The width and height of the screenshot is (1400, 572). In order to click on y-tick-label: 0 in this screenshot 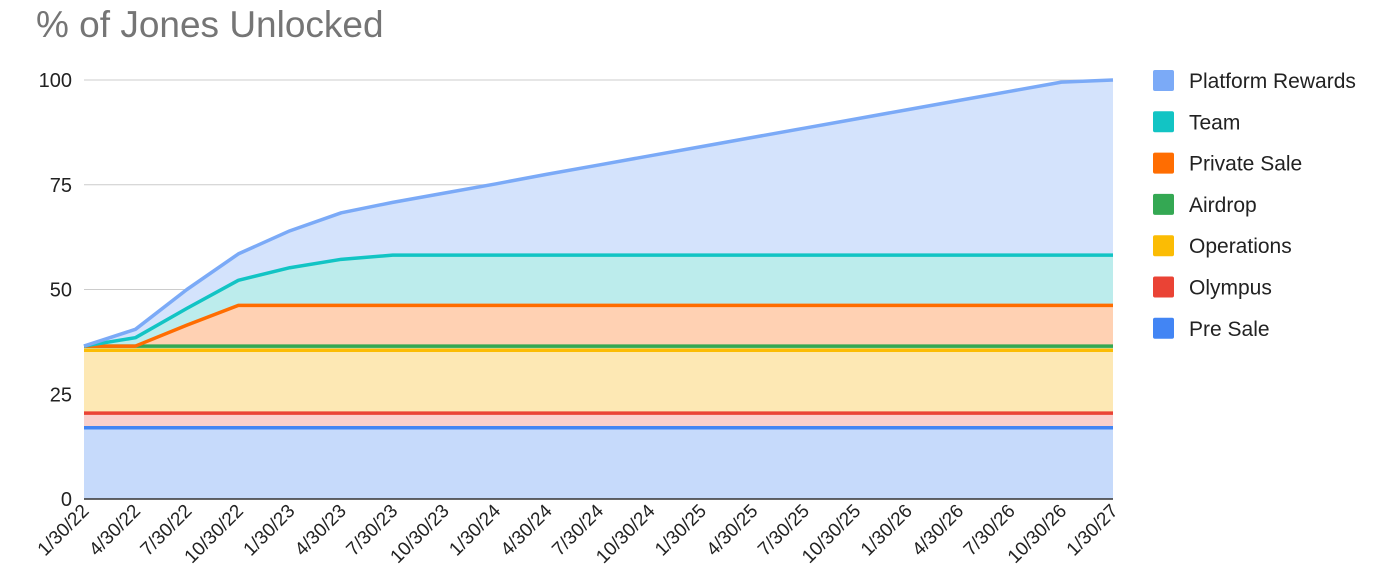, I will do `click(66, 500)`.